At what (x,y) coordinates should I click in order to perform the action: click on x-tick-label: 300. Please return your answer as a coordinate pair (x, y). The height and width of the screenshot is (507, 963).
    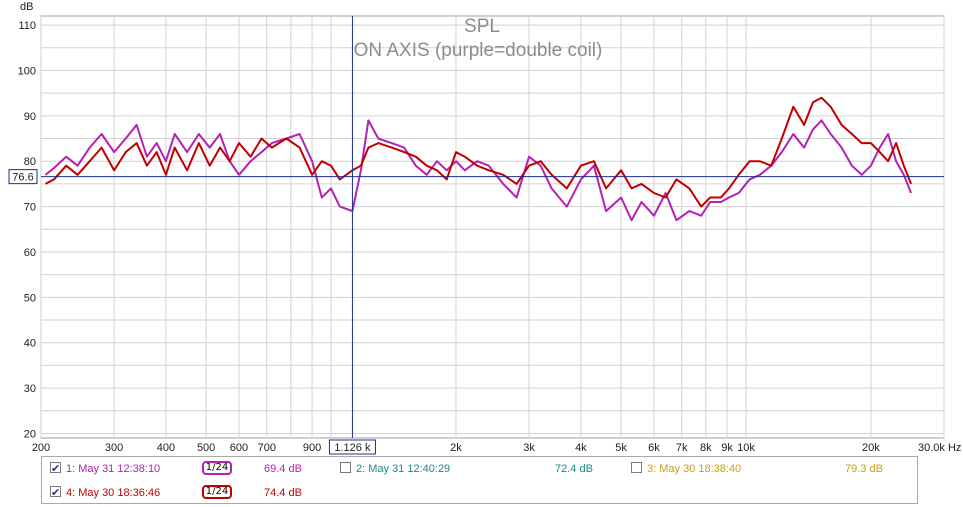
    Looking at the image, I should click on (114, 448).